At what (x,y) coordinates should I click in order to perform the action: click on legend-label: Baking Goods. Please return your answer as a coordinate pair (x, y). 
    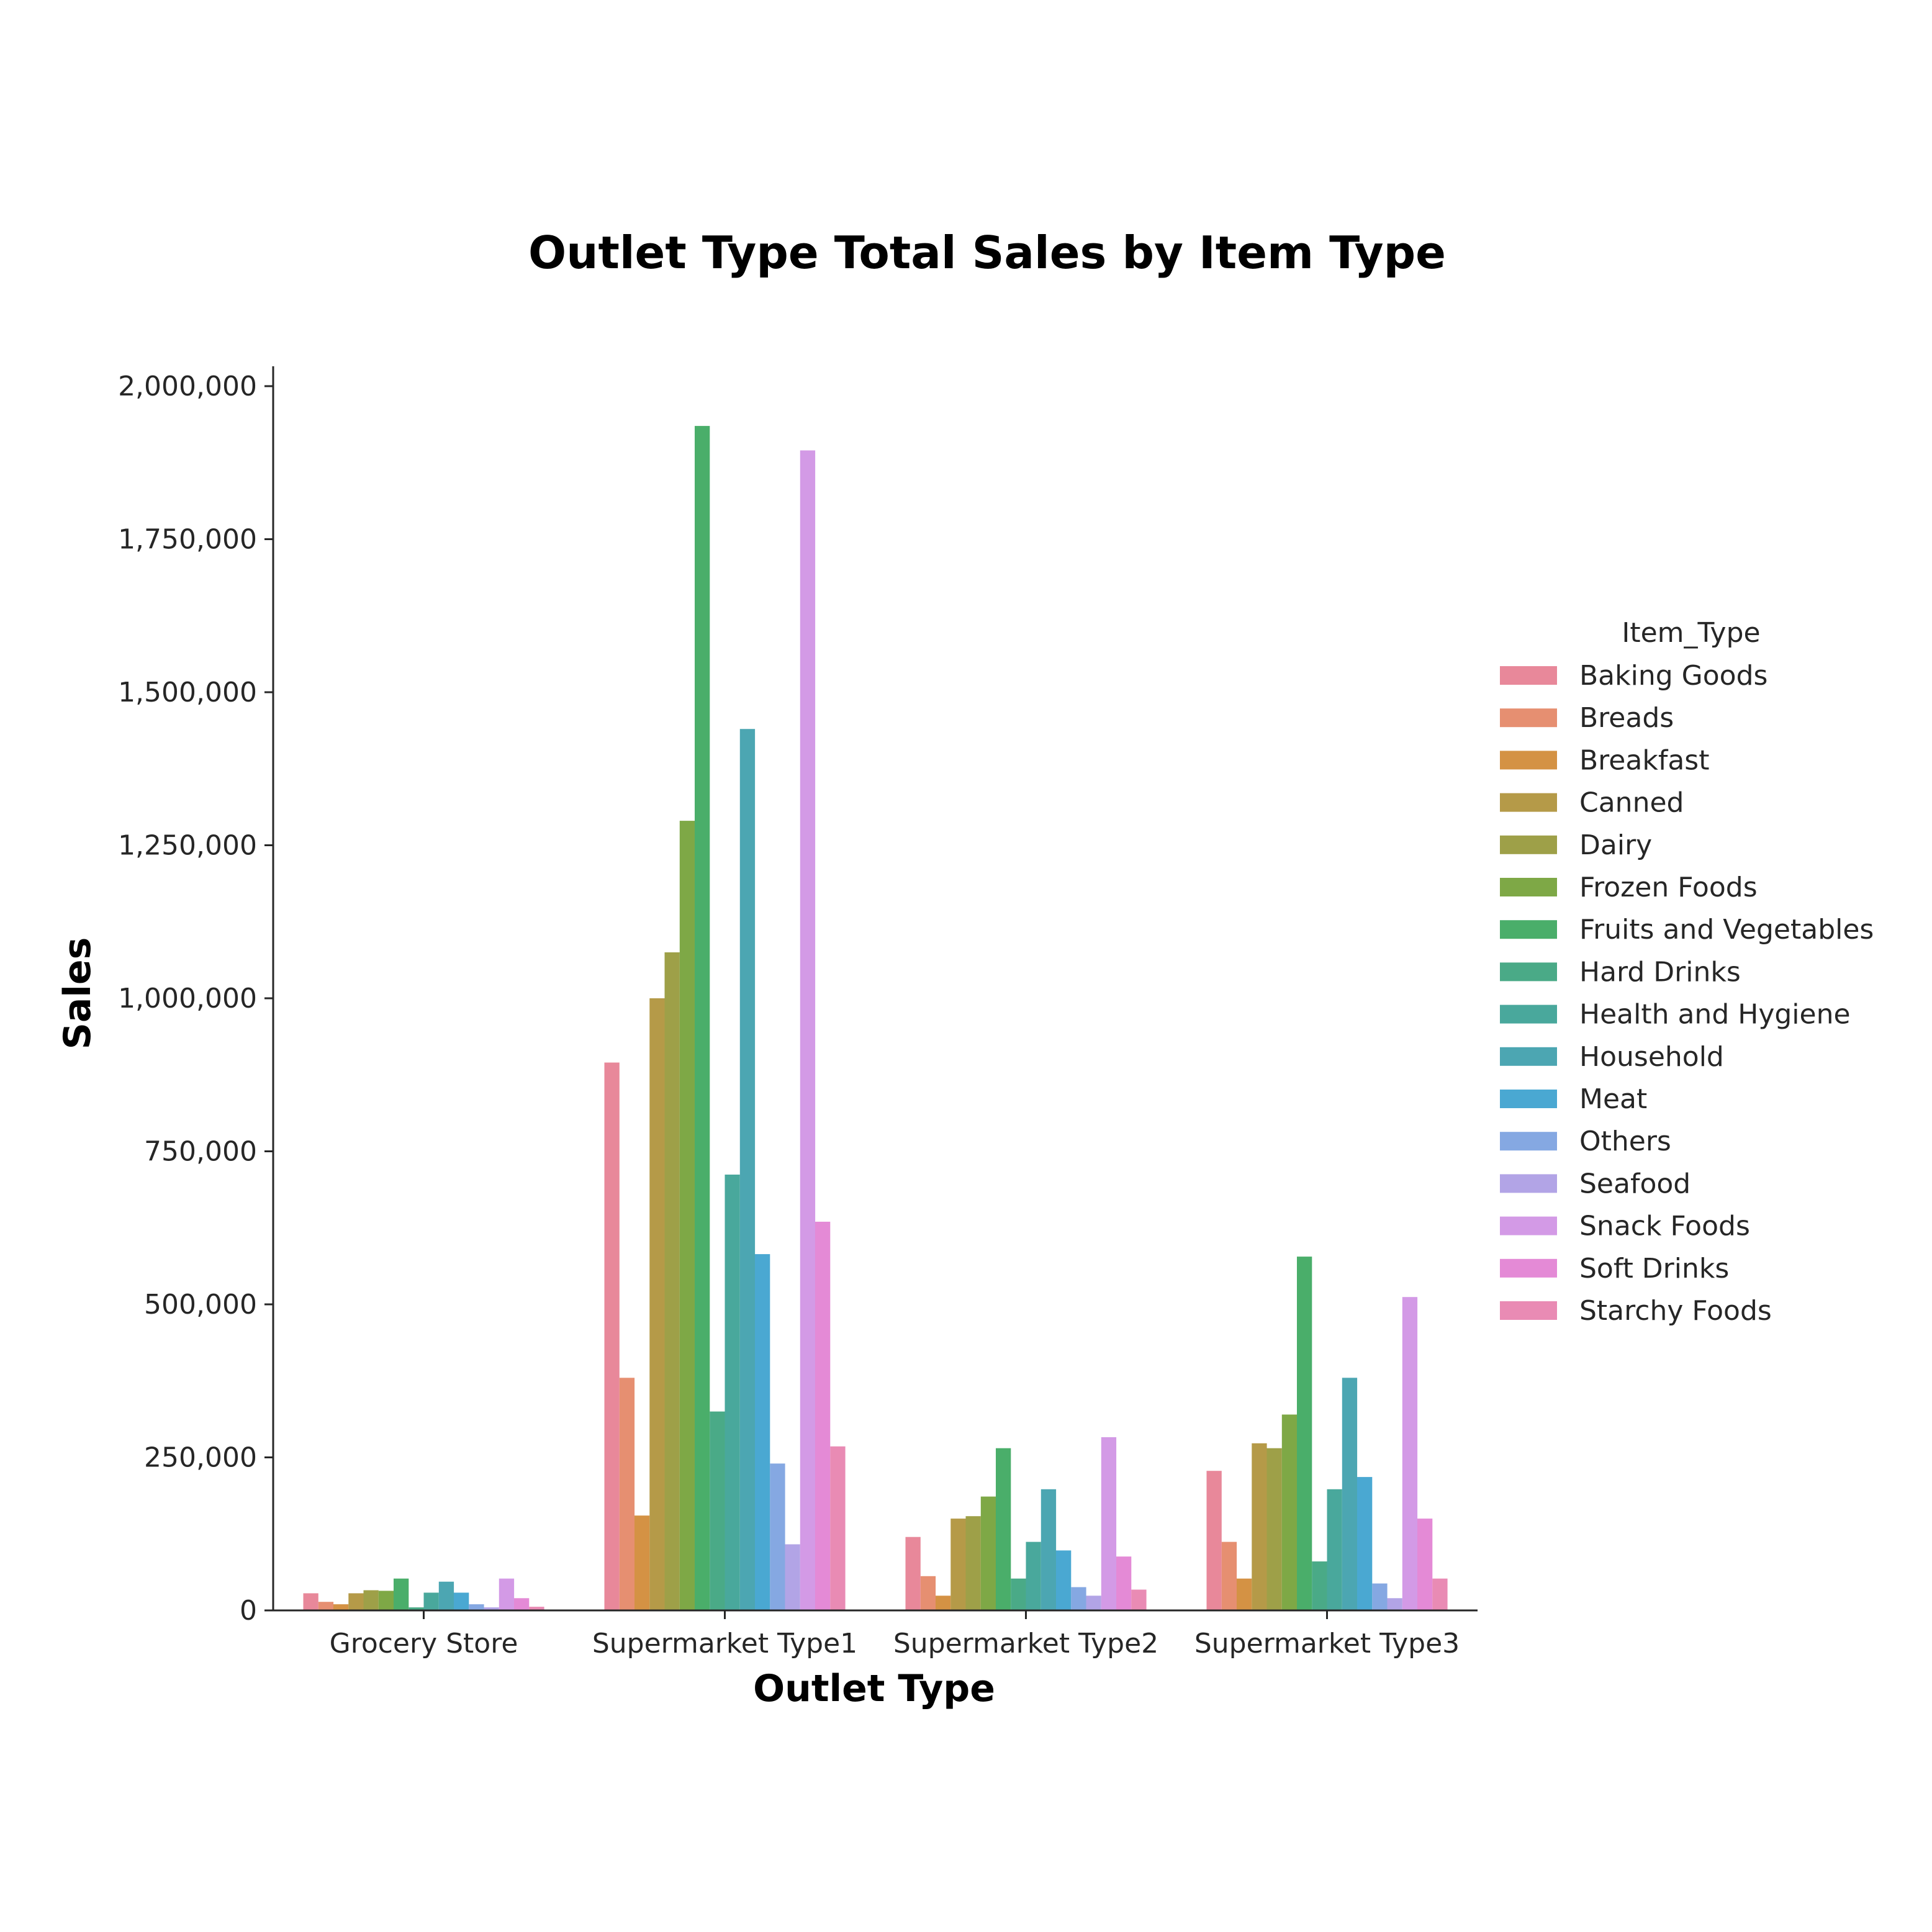
    Looking at the image, I should click on (1673, 676).